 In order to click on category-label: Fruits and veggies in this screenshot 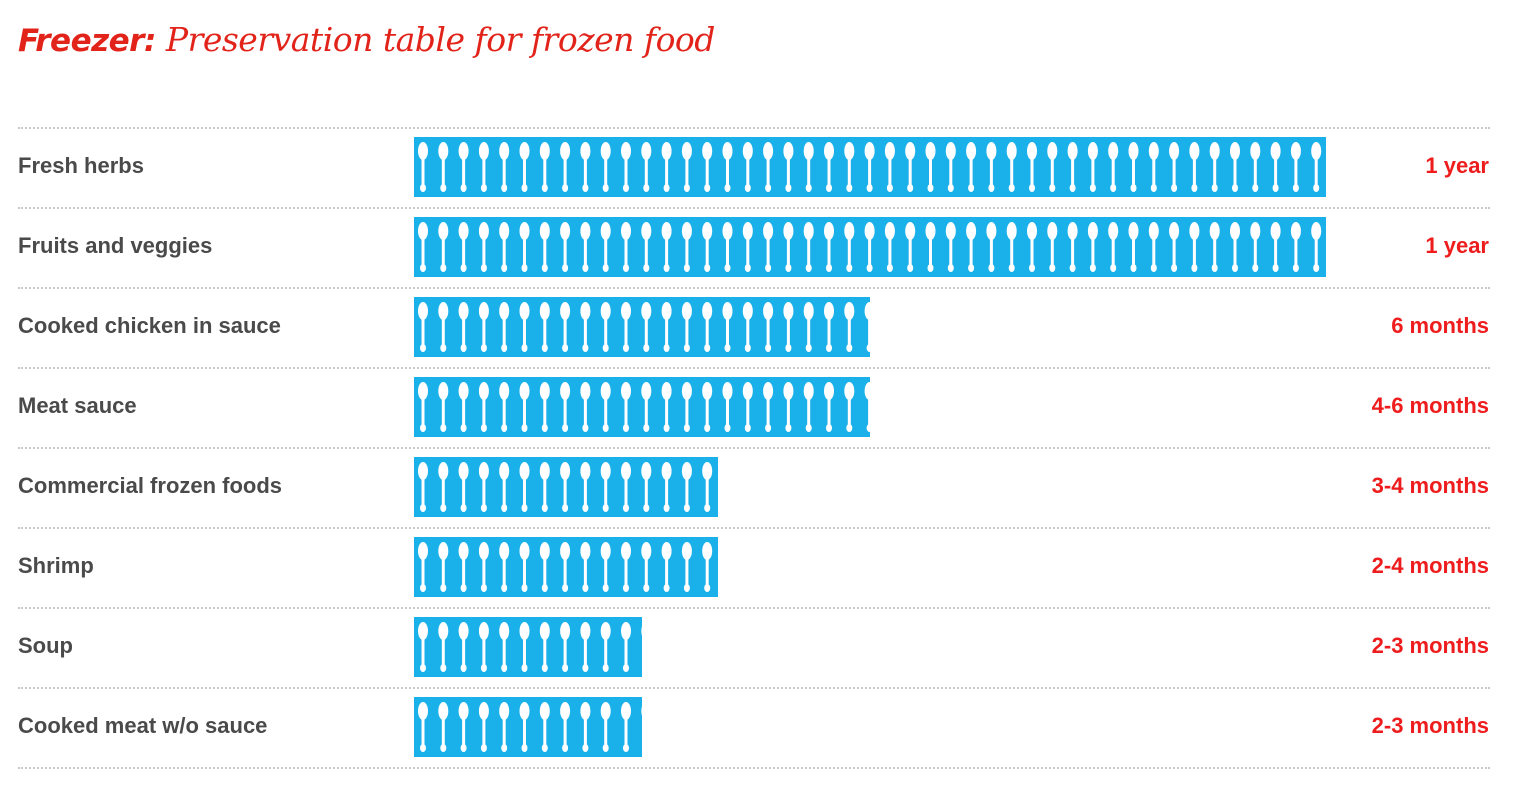, I will do `click(115, 245)`.